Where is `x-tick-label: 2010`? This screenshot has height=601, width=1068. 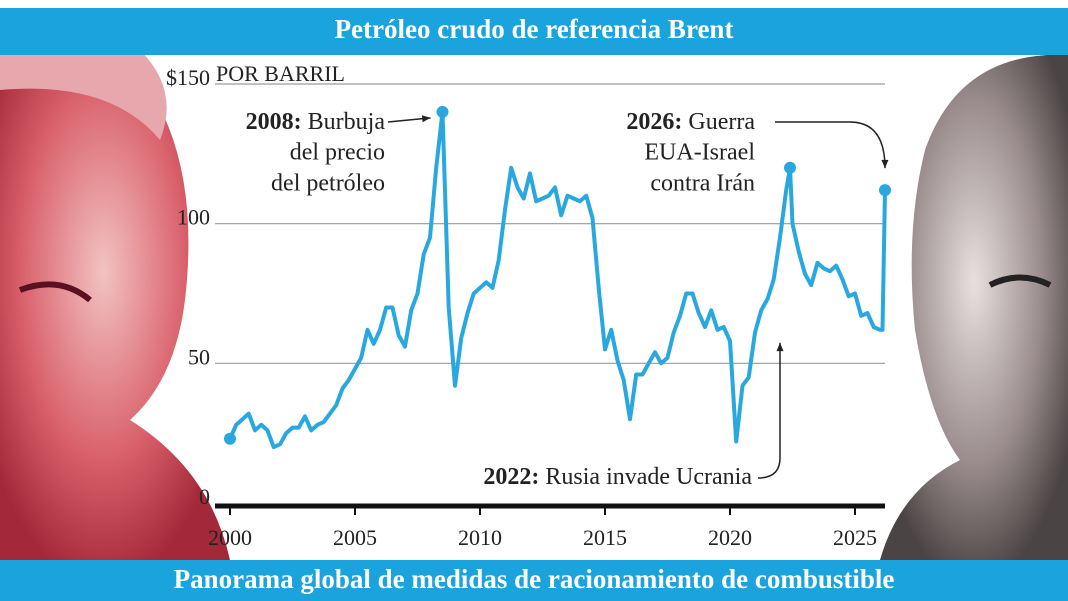 x-tick-label: 2010 is located at coordinates (480, 537).